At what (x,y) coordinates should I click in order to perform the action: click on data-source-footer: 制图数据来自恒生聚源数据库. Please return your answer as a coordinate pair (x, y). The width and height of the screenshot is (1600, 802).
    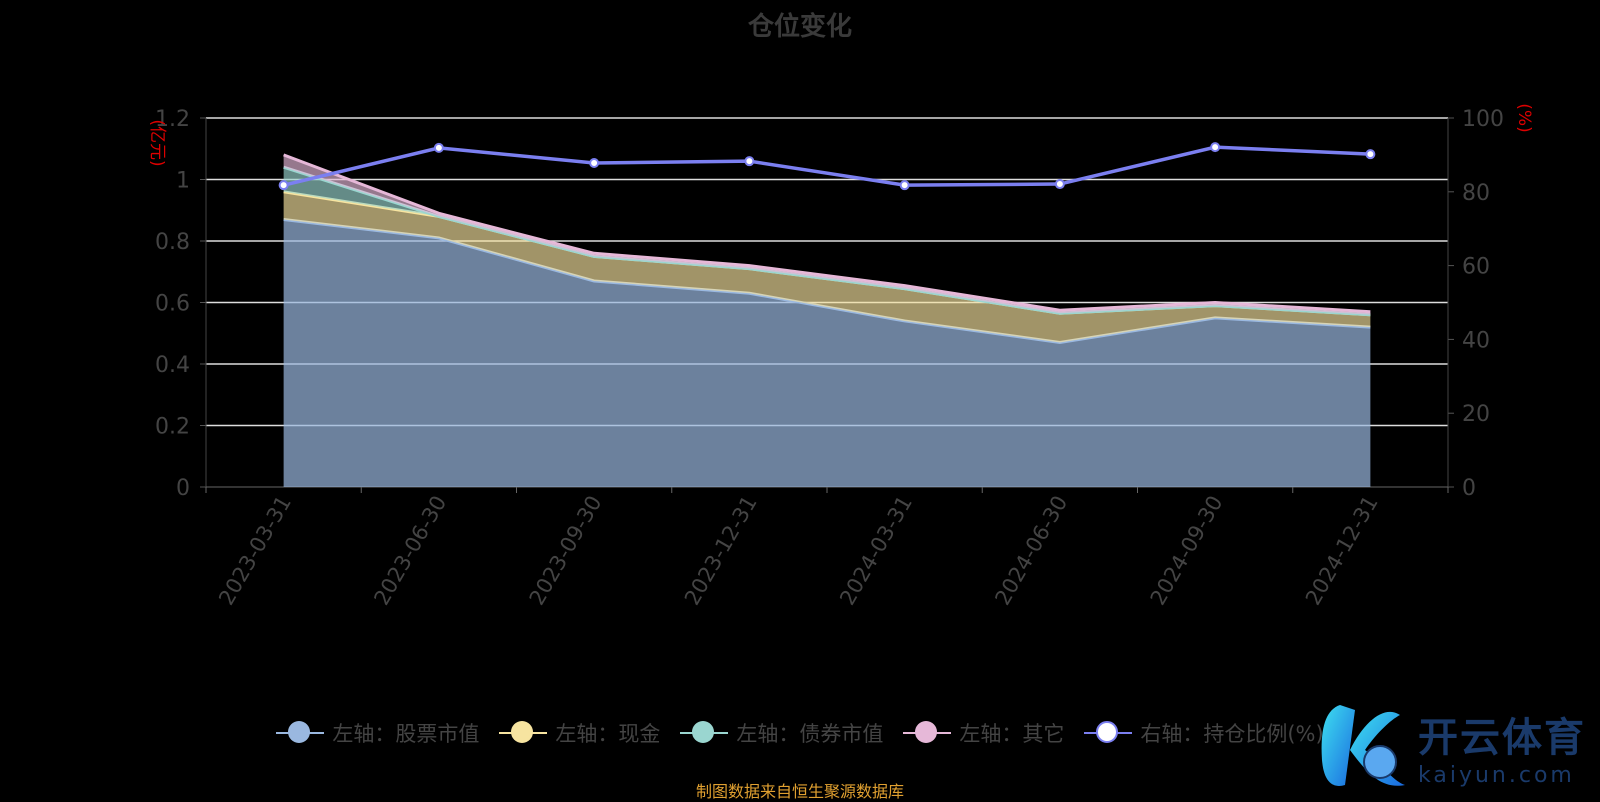
    Looking at the image, I should click on (799, 791).